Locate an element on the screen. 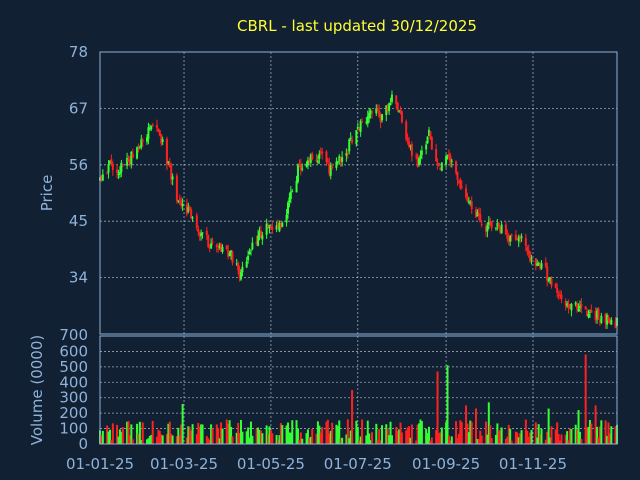 Image resolution: width=640 pixels, height=480 pixels. x-tick-label: 01-09-25 is located at coordinates (446, 464).